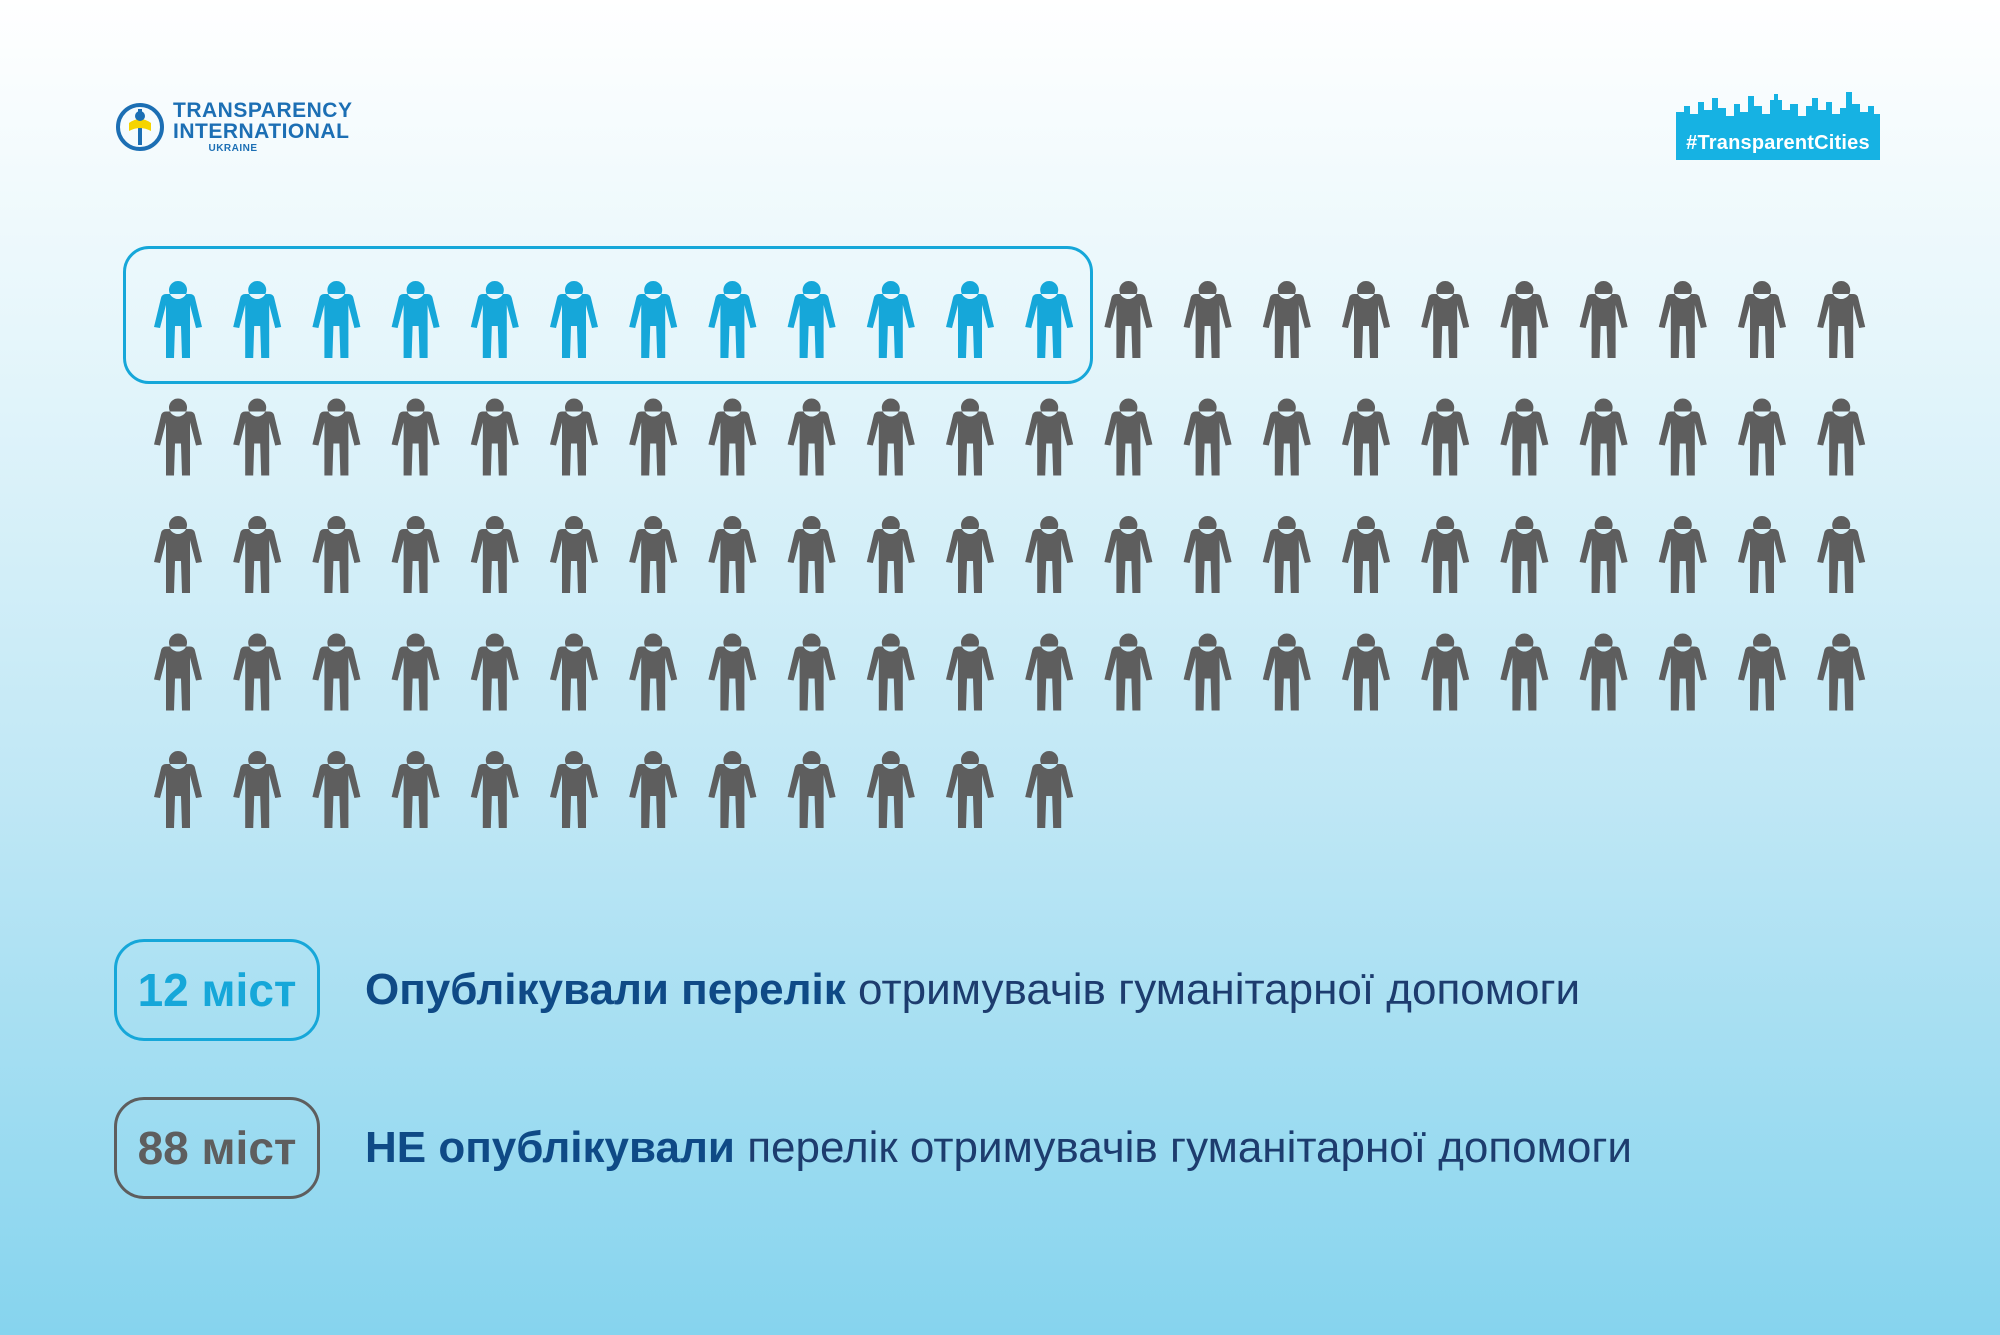  Describe the element at coordinates (605, 989) in the screenshot. I see `published-bold-text: Опублікували перелік` at that location.